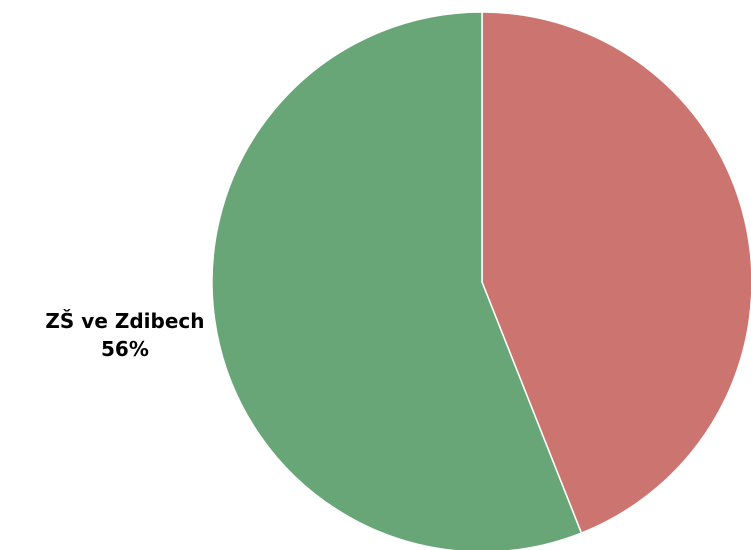 The height and width of the screenshot is (550, 751). Describe the element at coordinates (124, 321) in the screenshot. I see `slice-label: ZŠ ve Zdibech` at that location.